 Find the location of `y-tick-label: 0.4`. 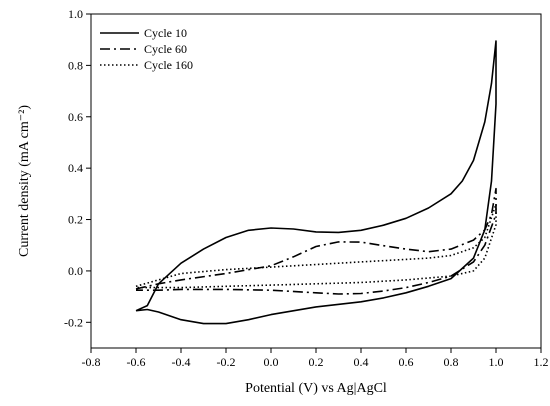

y-tick-label: 0.4 is located at coordinates (75, 168).